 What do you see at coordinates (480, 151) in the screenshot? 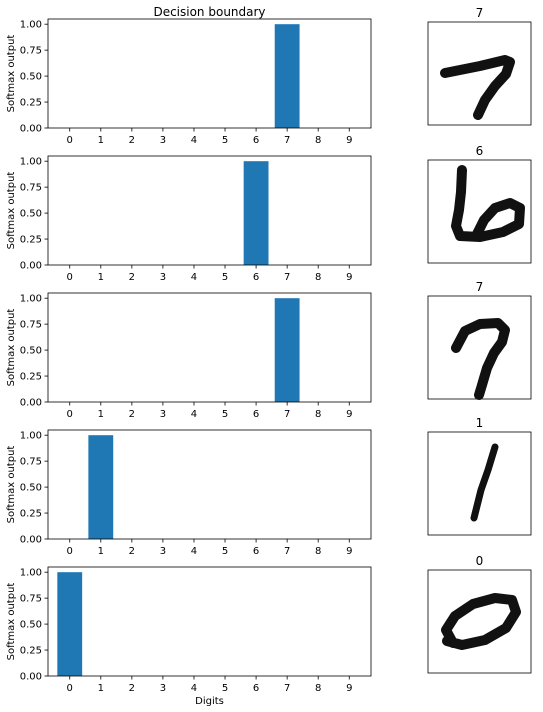
I see `image-title: 6` at bounding box center [480, 151].